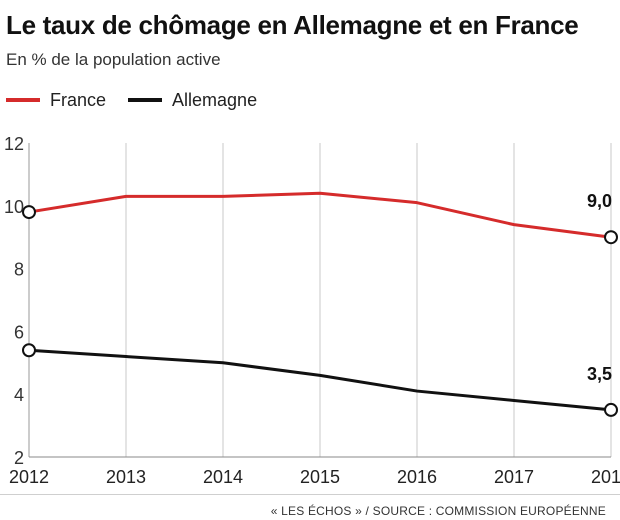  Describe the element at coordinates (599, 374) in the screenshot. I see `data-label-allemagne: 3,5` at that location.